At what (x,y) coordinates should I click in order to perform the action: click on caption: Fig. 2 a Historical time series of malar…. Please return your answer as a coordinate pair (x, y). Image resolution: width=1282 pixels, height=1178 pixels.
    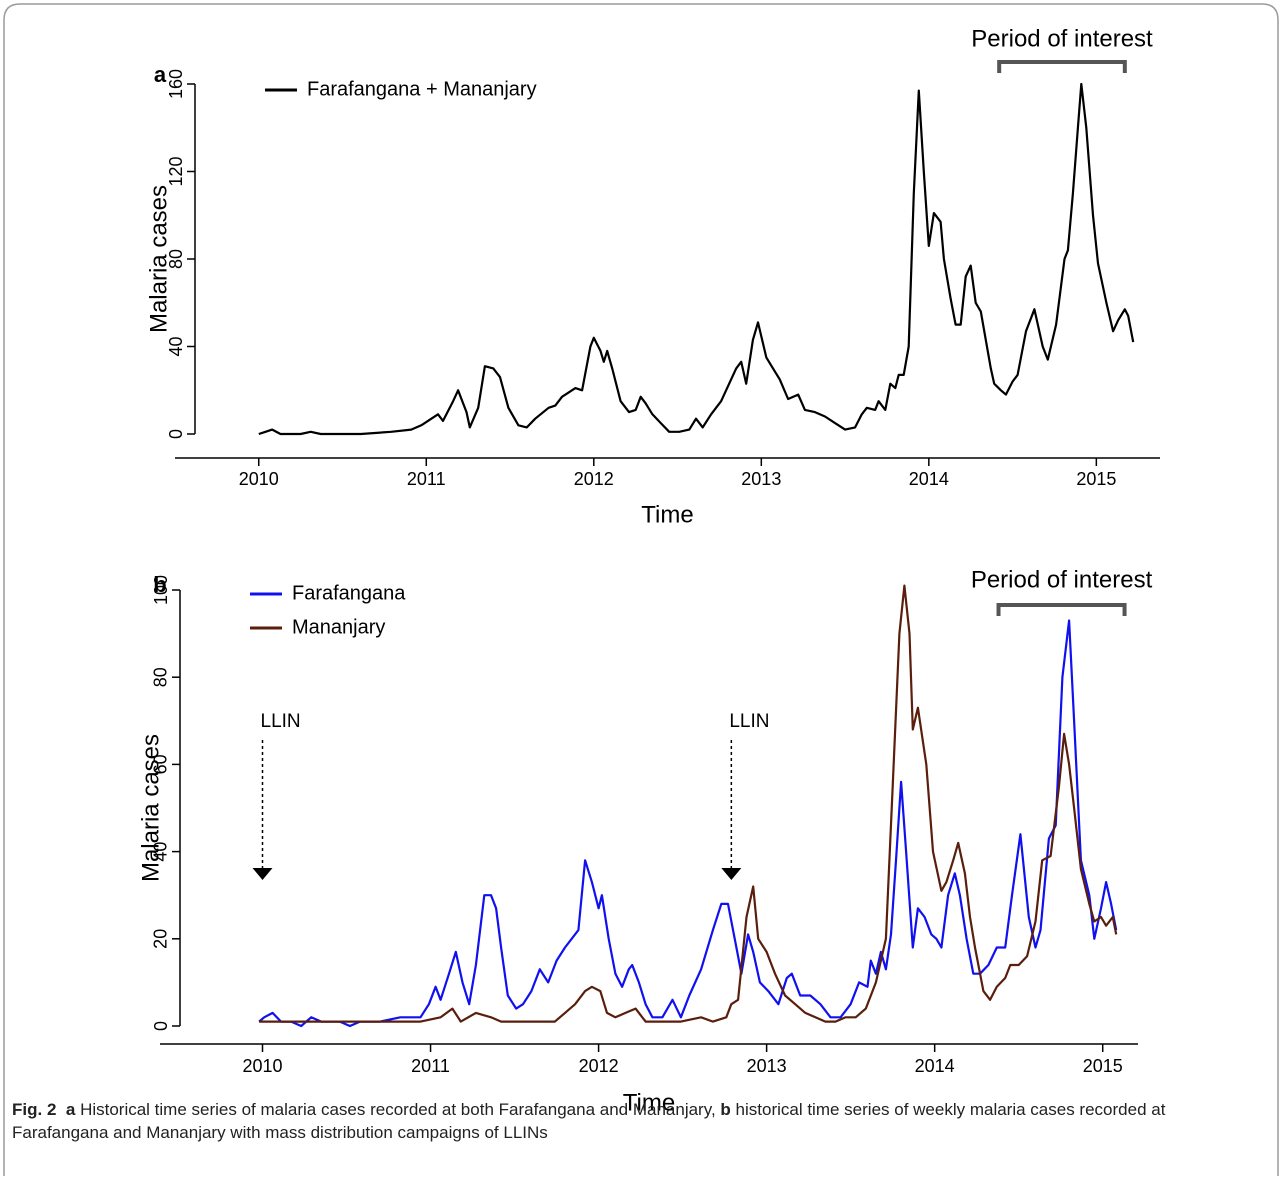
    Looking at the image, I should click on (637, 1121).